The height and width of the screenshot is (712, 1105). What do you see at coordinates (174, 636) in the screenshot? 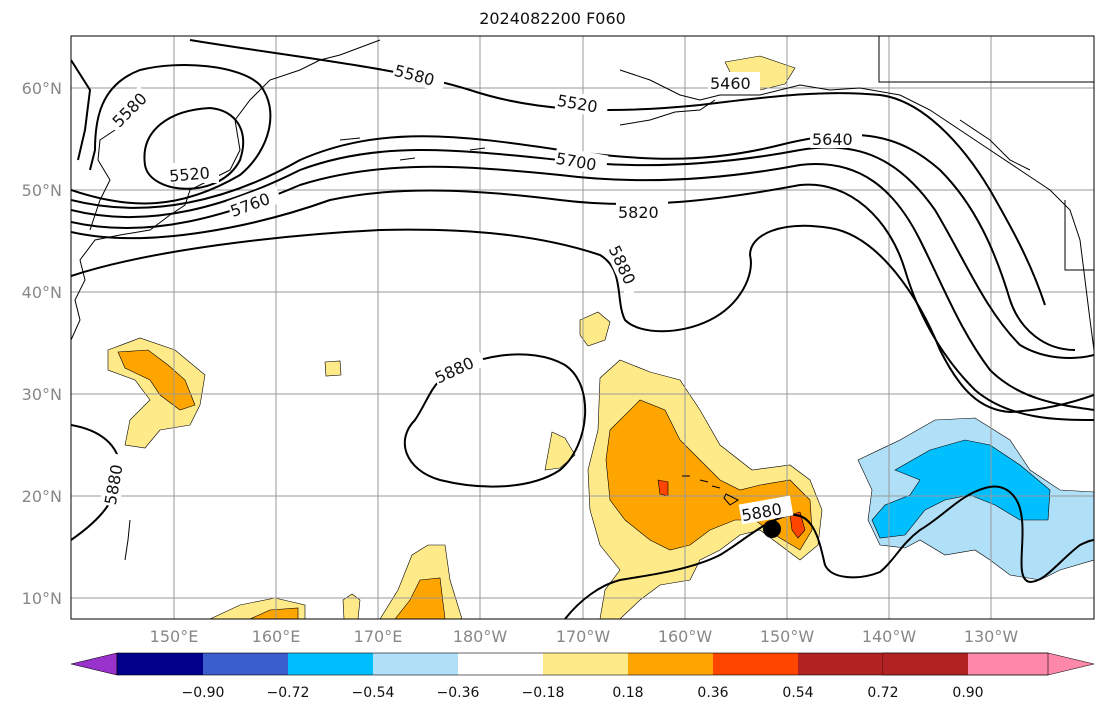
I see `lon-label-150e: 150°E` at bounding box center [174, 636].